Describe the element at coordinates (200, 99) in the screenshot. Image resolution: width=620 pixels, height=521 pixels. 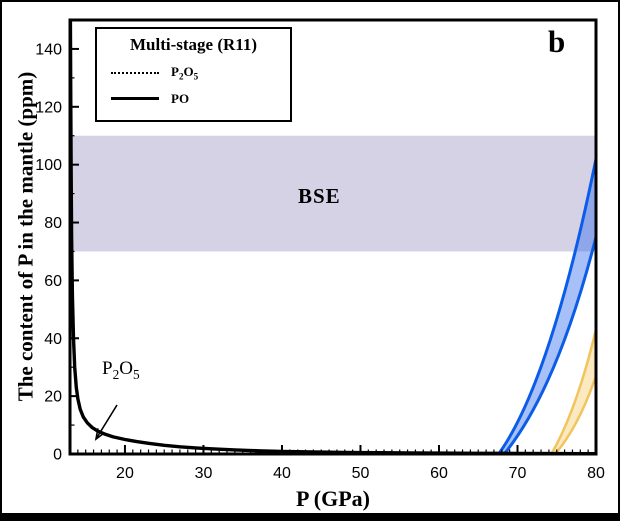
I see `legend-item-po: PO` at that location.